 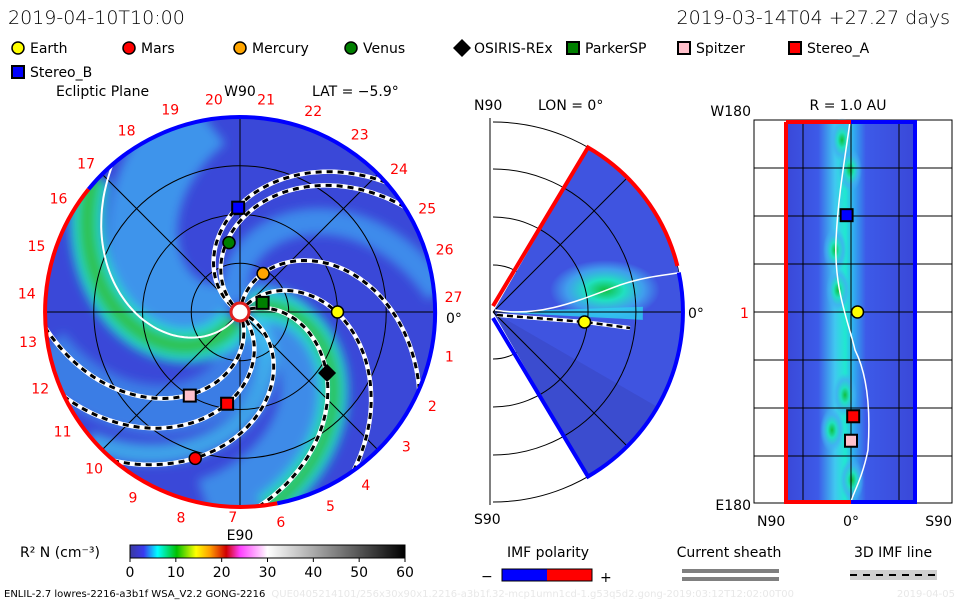 I want to click on radius-ring, so click(x=600, y=312).